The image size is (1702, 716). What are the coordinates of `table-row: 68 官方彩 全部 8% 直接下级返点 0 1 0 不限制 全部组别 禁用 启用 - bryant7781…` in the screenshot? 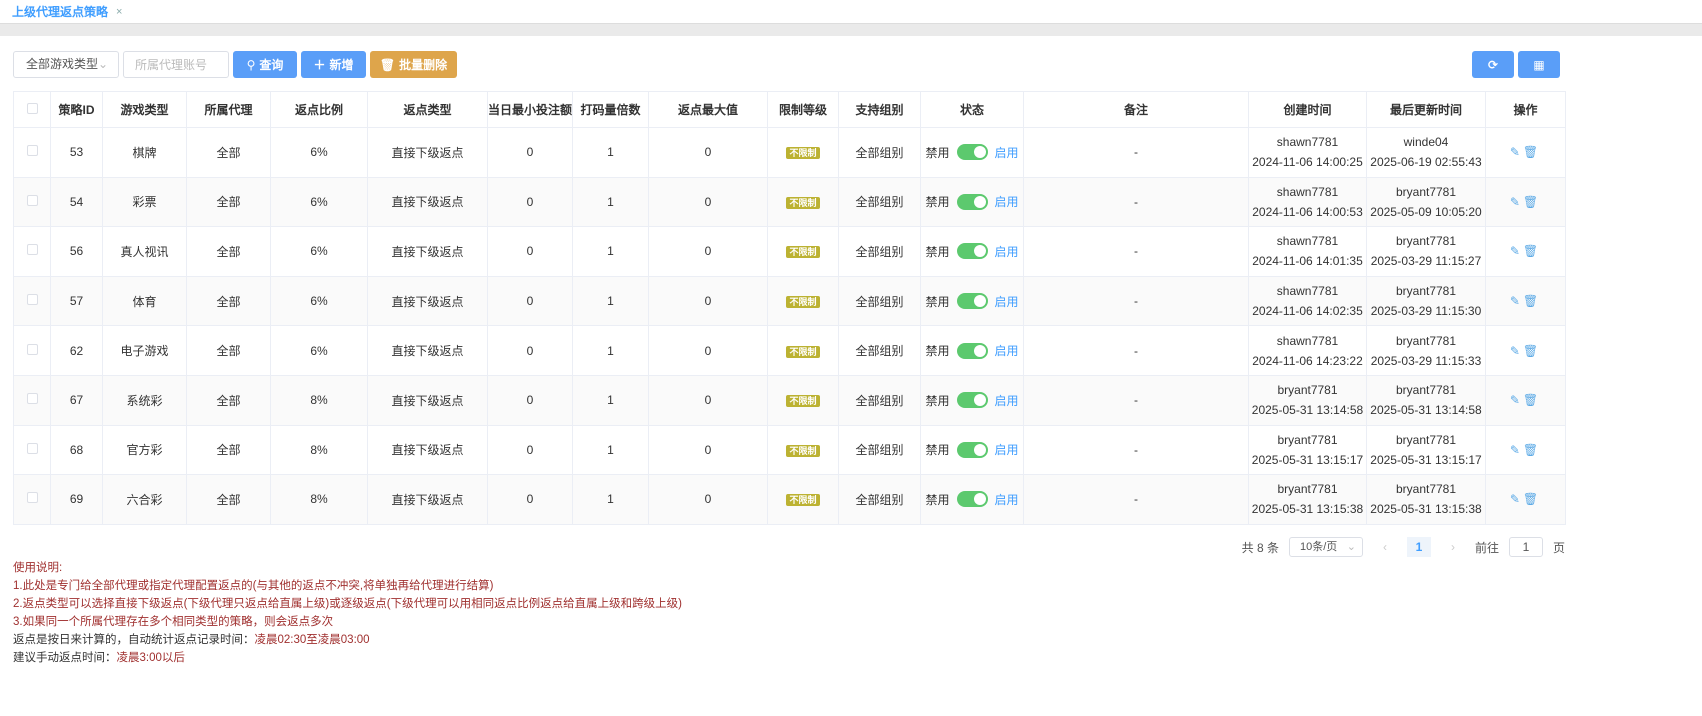 It's located at (789, 450).